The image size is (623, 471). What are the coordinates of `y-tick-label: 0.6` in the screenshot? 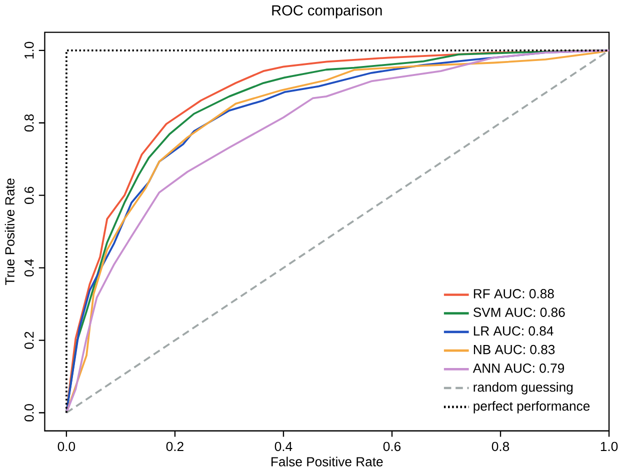 It's located at (29, 195).